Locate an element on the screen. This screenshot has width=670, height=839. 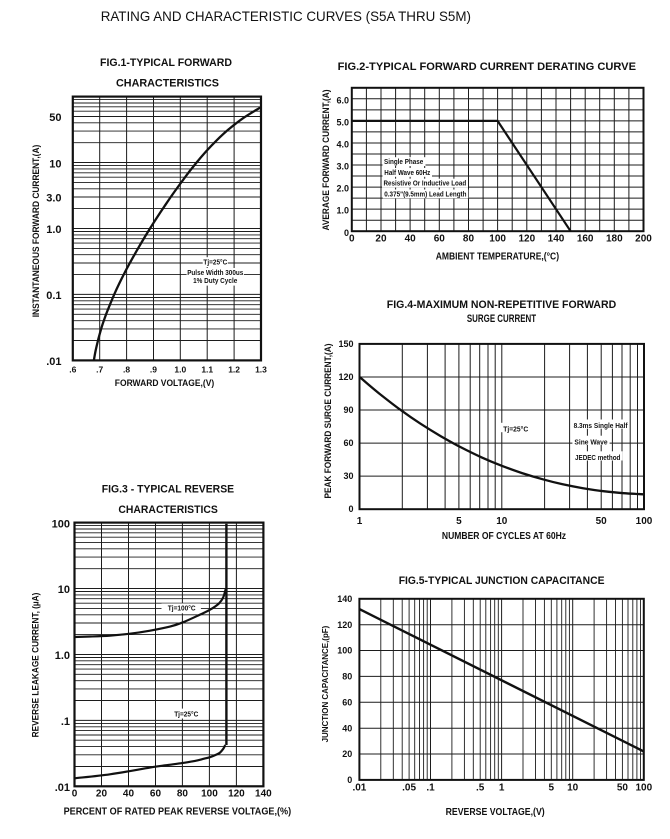
svg-text: PEAK FORWARD SURGE CURRENT,(A) is located at coordinates (328, 421).